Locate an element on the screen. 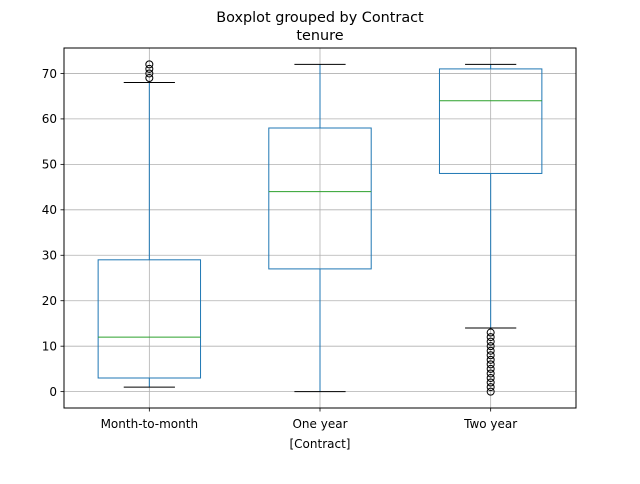 This screenshot has width=640, height=484. y-tick-label: 50 is located at coordinates (49, 165).